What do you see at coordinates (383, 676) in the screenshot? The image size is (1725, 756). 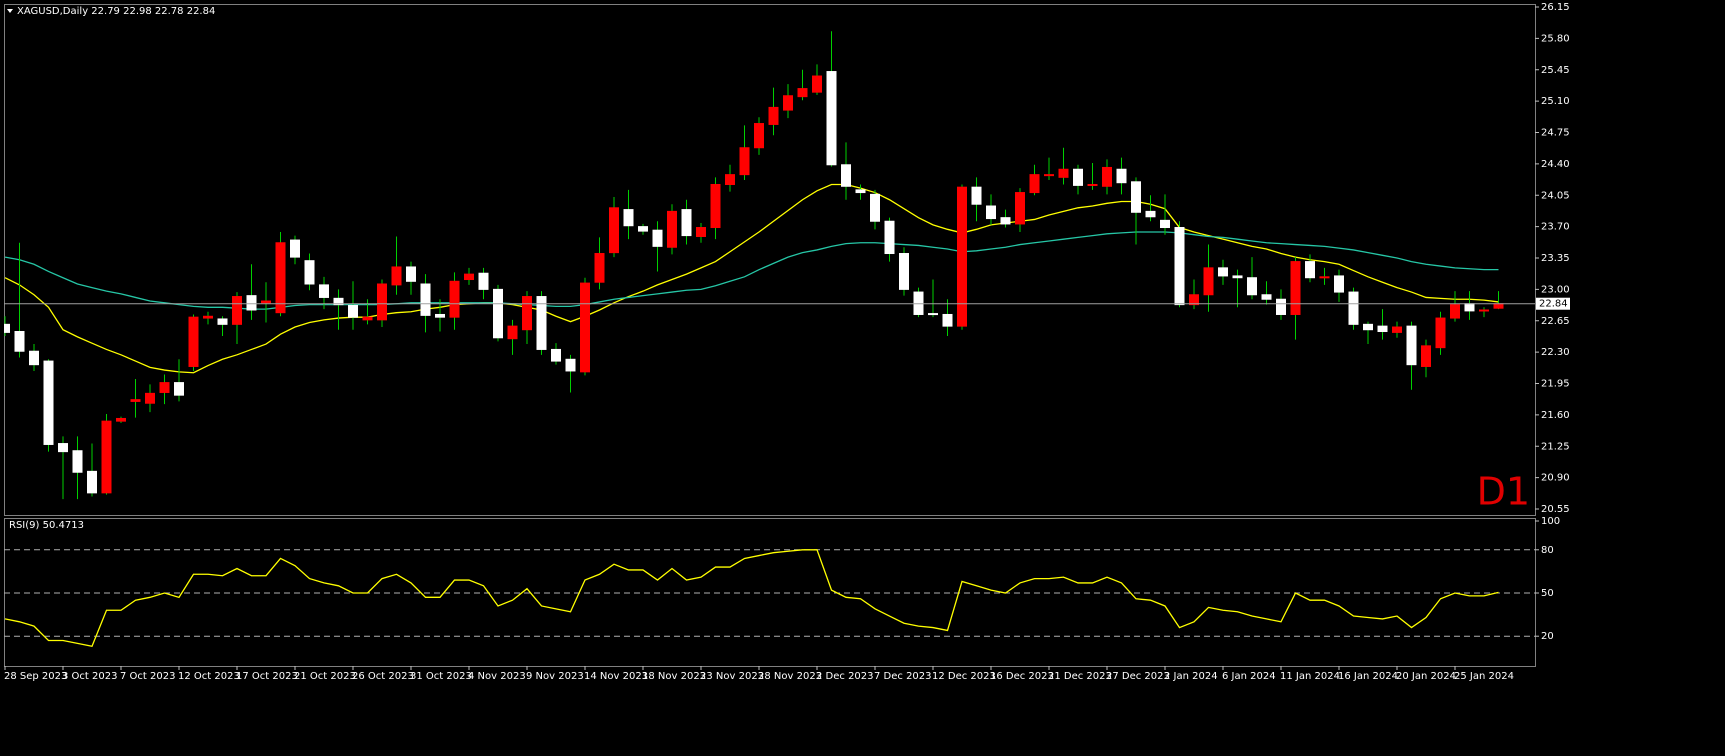 I see `x-tick-label: 26 Oct 2023` at bounding box center [383, 676].